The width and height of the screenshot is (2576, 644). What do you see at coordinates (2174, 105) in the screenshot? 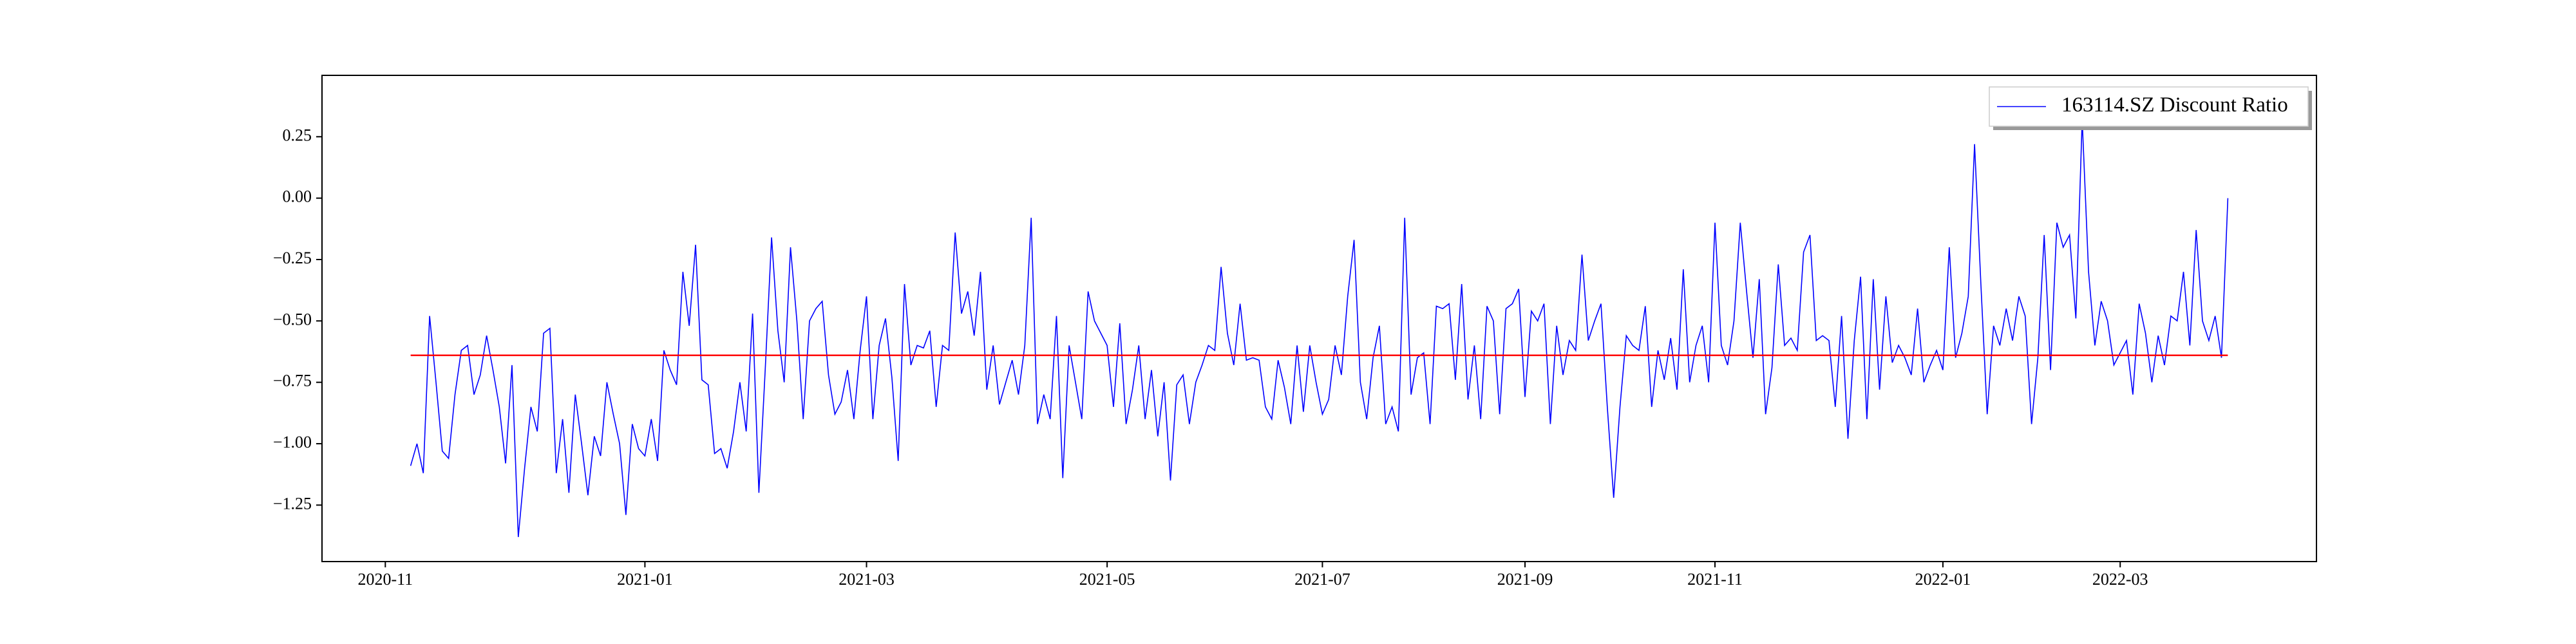
I see `legend-label: 163114.SZ Discount Ratio` at bounding box center [2174, 105].